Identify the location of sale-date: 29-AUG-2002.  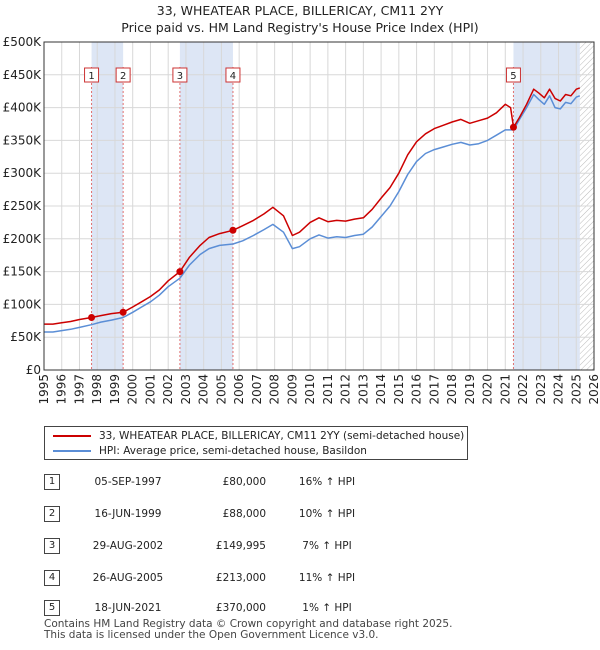
(128, 546).